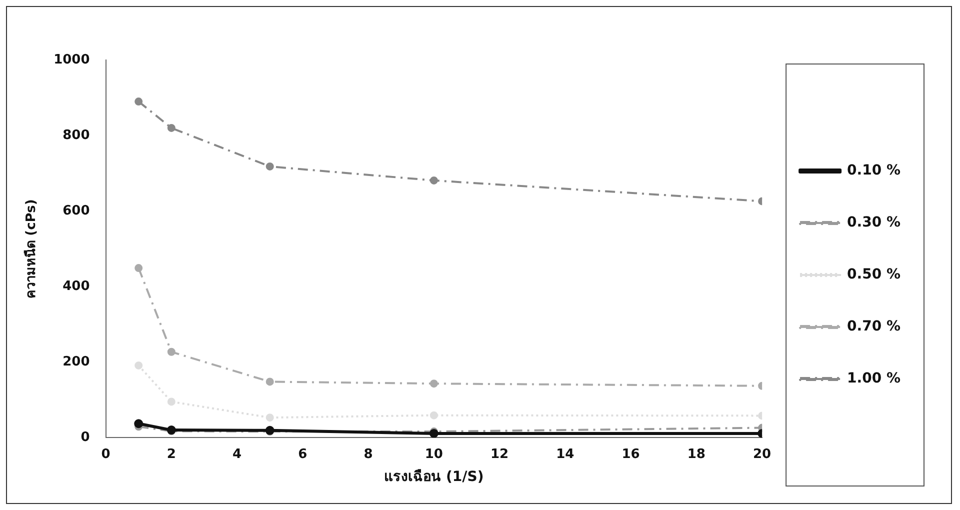  What do you see at coordinates (883, 326) in the screenshot?
I see `legend-label: 0.70 %` at bounding box center [883, 326].